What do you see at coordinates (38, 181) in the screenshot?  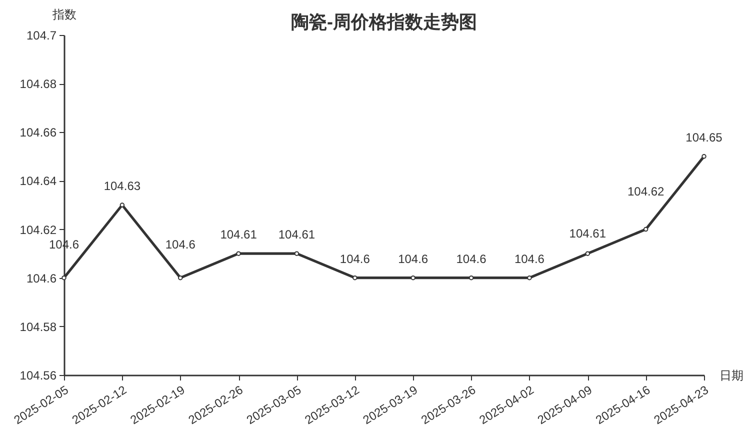 I see `y-tick-label: 104.64` at bounding box center [38, 181].